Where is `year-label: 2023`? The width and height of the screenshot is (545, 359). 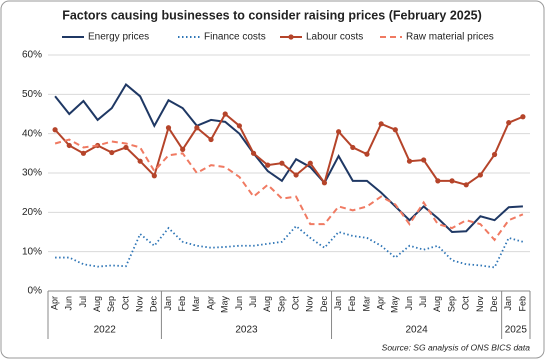 year-label: 2023 is located at coordinates (246, 330).